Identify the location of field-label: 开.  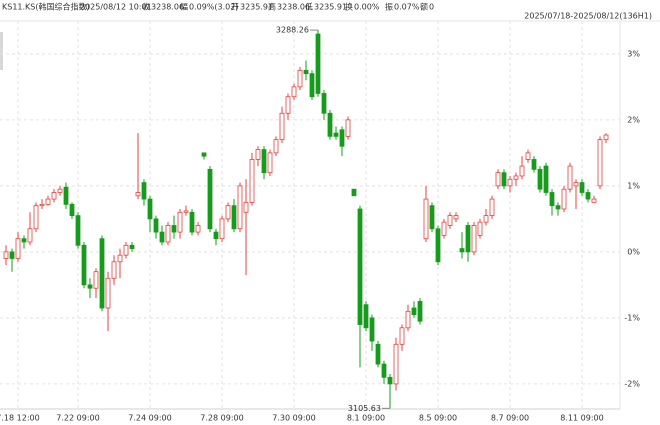
(235, 7).